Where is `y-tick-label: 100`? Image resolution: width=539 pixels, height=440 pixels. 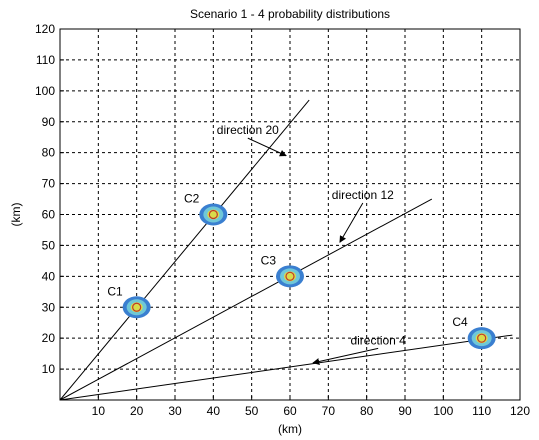
y-tick-label: 100 is located at coordinates (45, 91).